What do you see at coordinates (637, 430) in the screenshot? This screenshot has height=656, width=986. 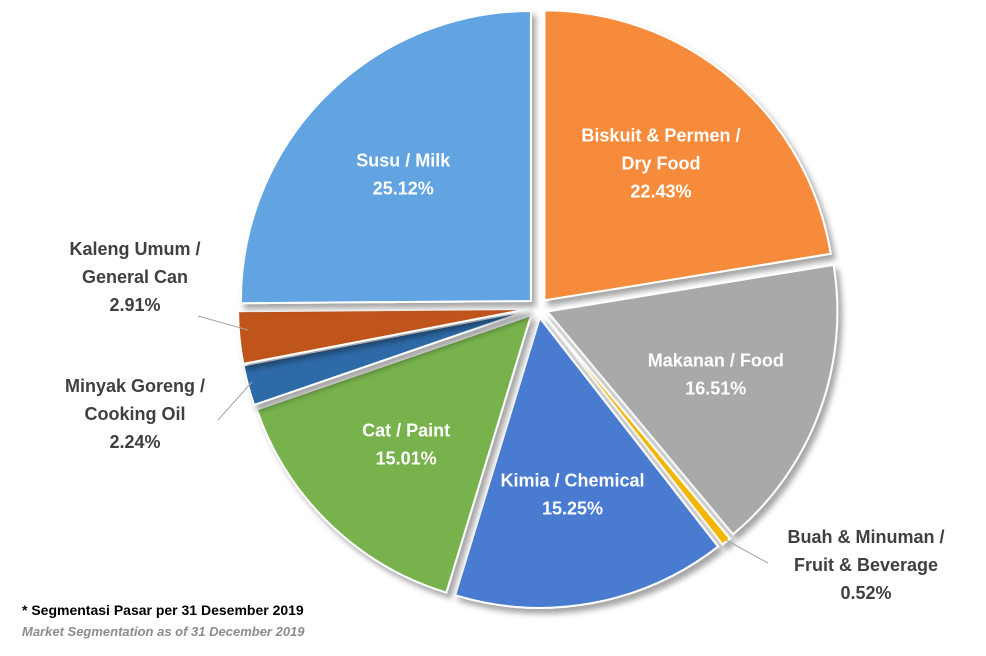 I see `pie-slice-buah-minuman` at bounding box center [637, 430].